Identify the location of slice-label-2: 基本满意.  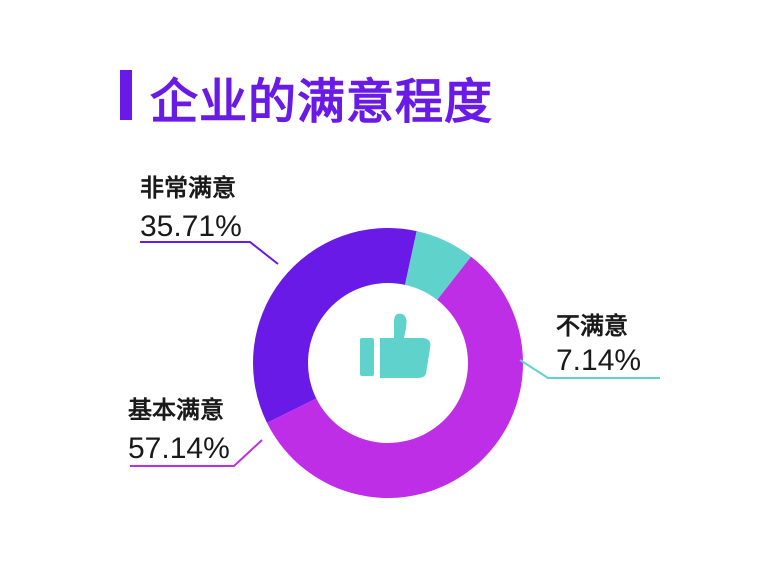
(176, 410).